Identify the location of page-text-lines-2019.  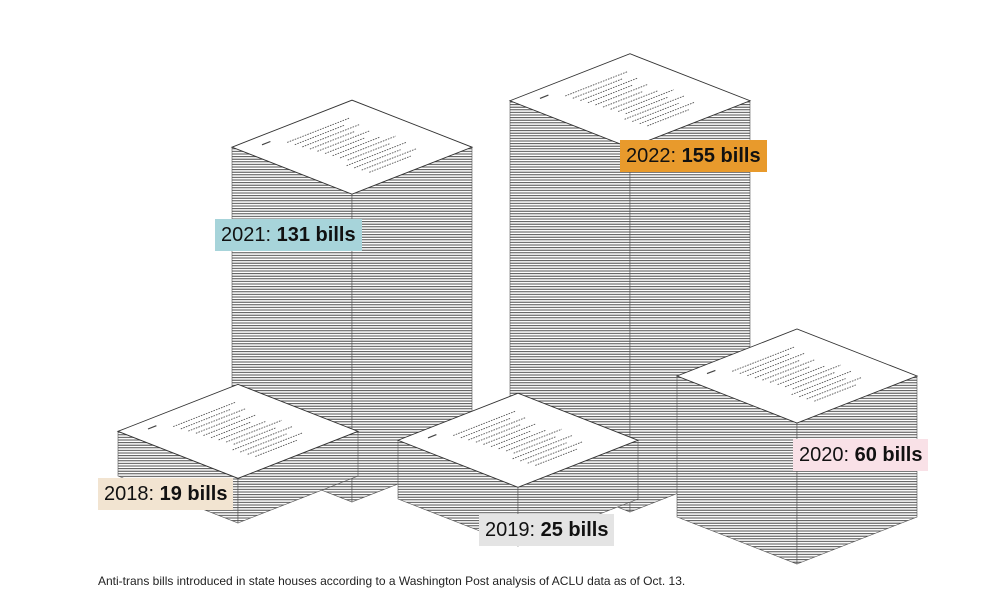
(505, 438).